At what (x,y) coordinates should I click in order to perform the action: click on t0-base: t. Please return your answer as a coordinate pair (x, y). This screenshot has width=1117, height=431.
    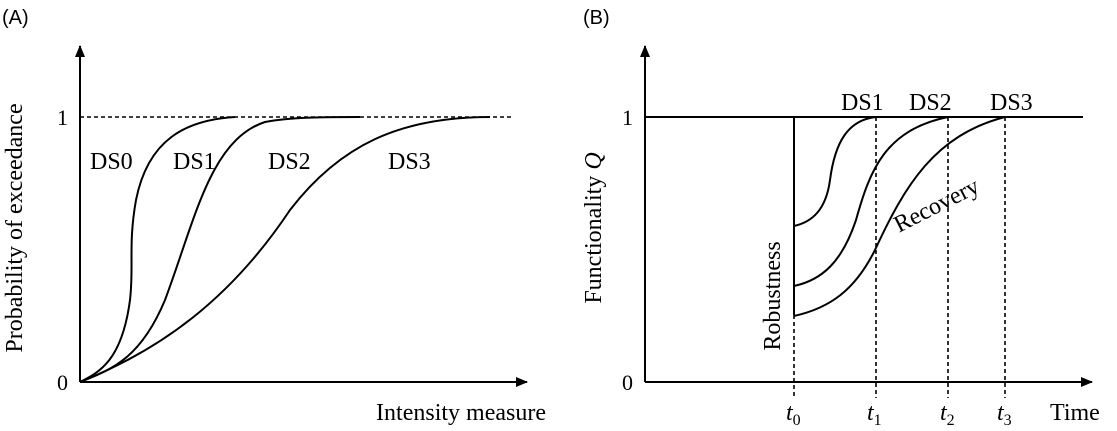
    Looking at the image, I should click on (790, 413).